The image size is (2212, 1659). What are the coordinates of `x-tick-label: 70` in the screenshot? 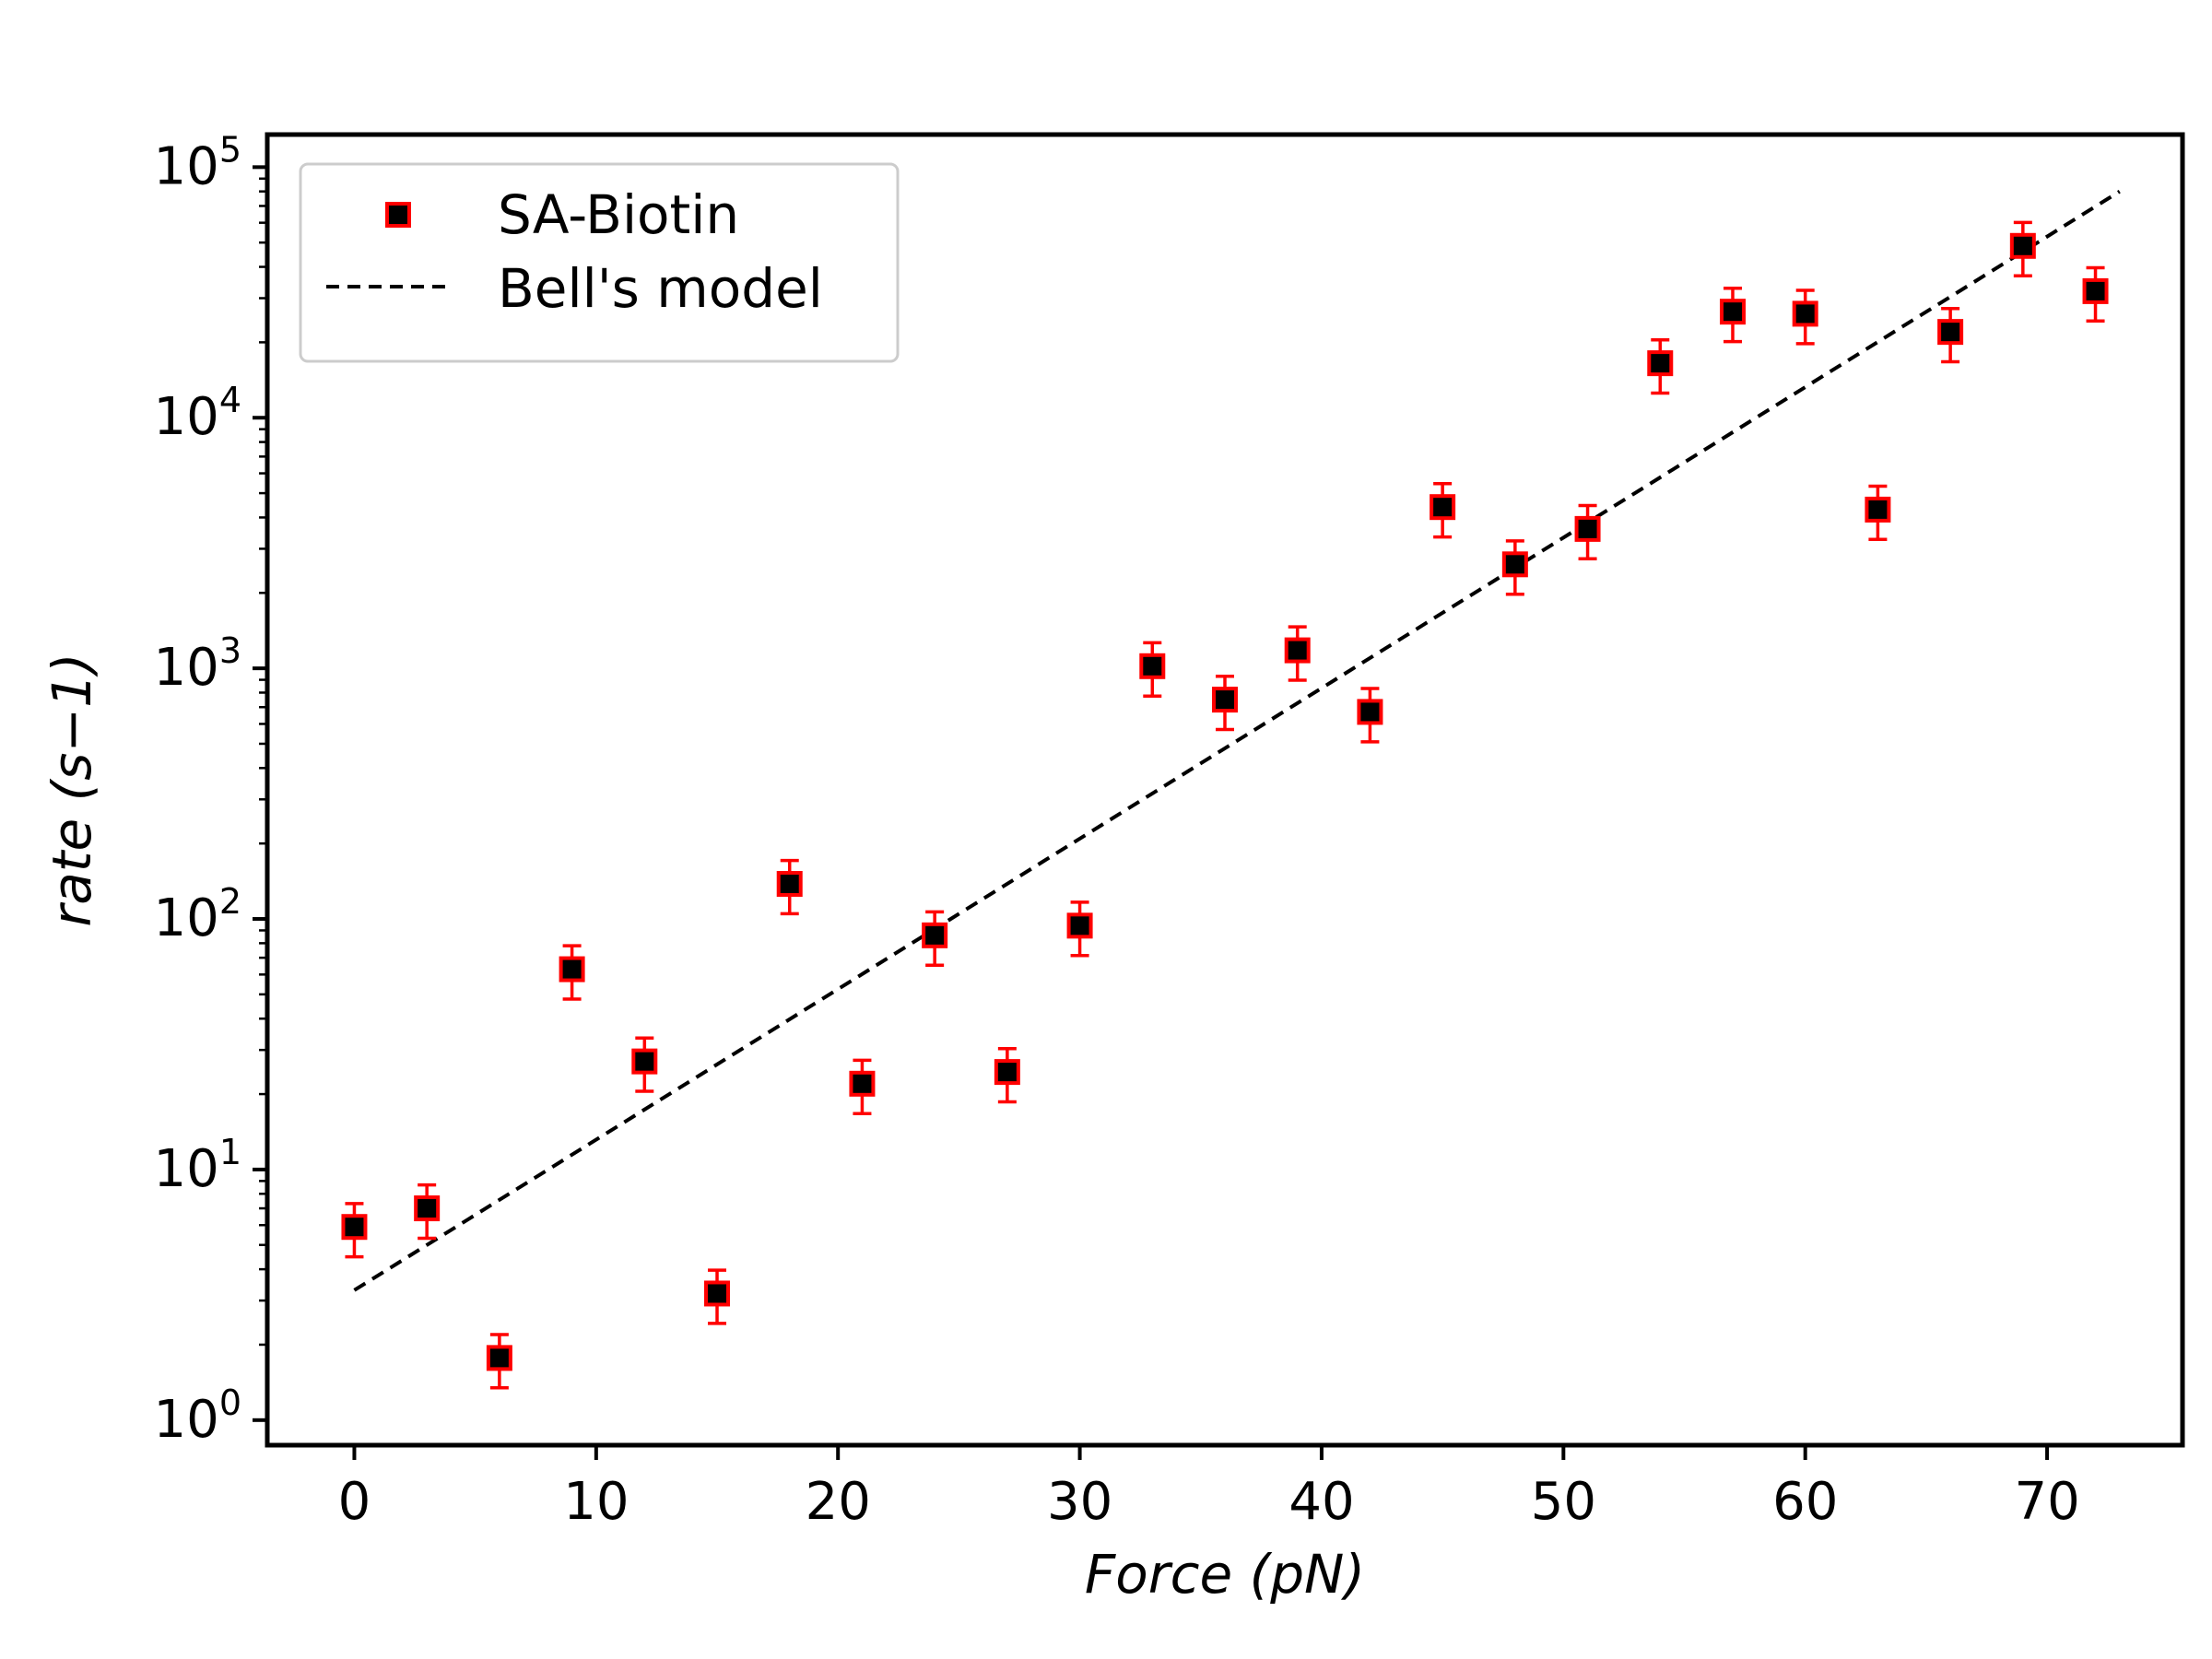 It's located at (2046, 1502).